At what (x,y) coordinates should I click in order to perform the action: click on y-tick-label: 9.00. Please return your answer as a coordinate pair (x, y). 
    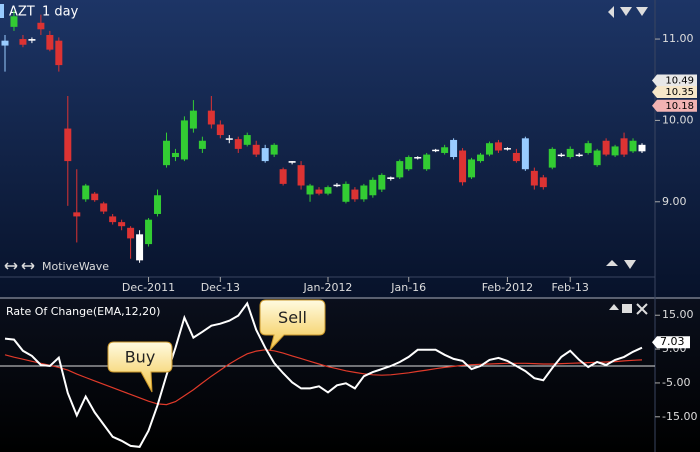
    Looking at the image, I should click on (674, 201).